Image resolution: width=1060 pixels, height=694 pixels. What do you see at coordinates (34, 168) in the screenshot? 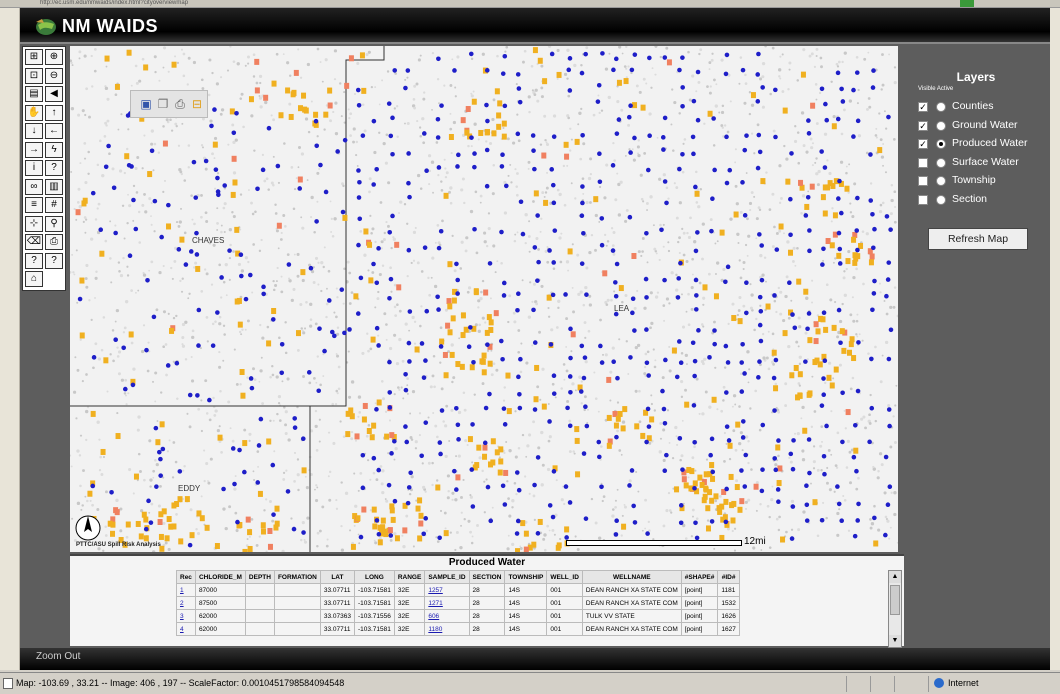
I see `info-icon: i` at bounding box center [34, 168].